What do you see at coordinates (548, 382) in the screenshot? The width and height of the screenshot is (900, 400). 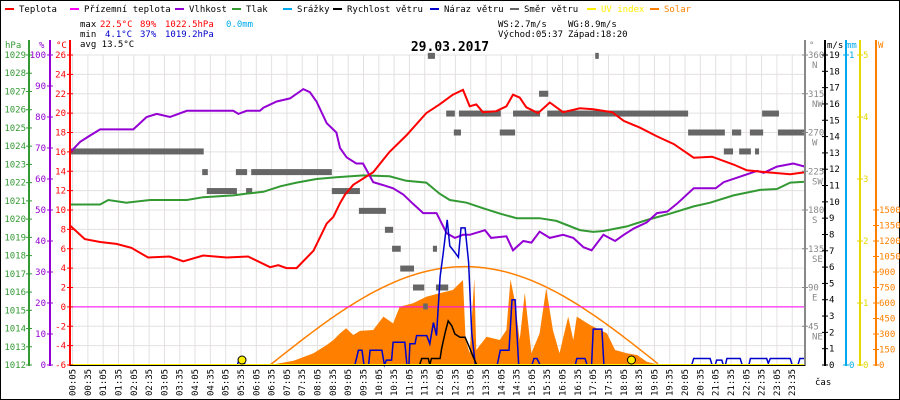 I see `x-tick-label: 15:35` at bounding box center [548, 382].